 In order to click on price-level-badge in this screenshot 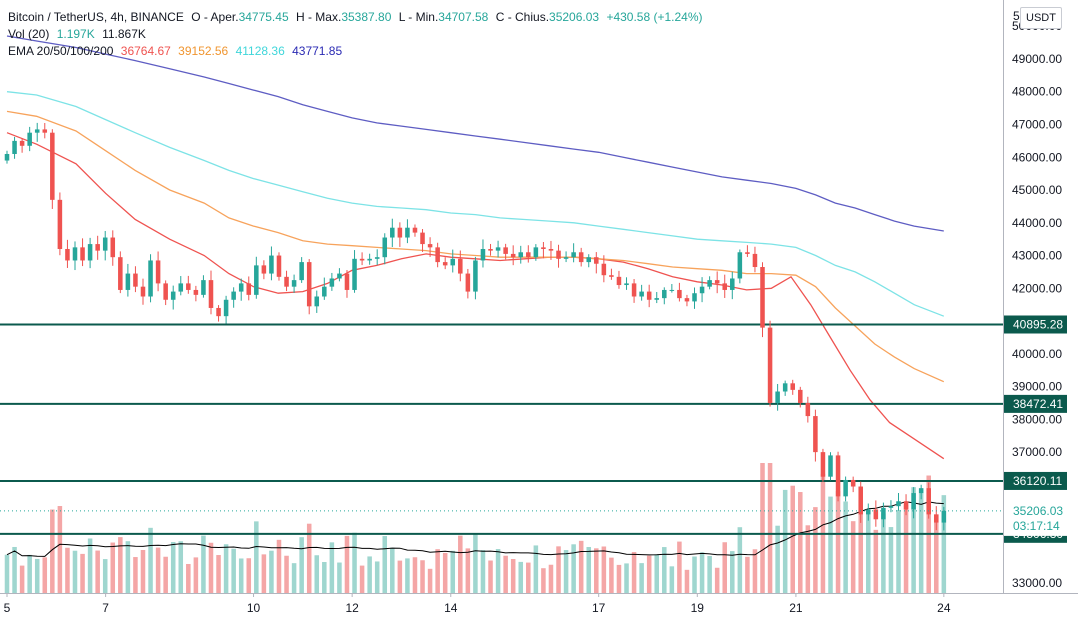, I will do `click(1035, 324)`.